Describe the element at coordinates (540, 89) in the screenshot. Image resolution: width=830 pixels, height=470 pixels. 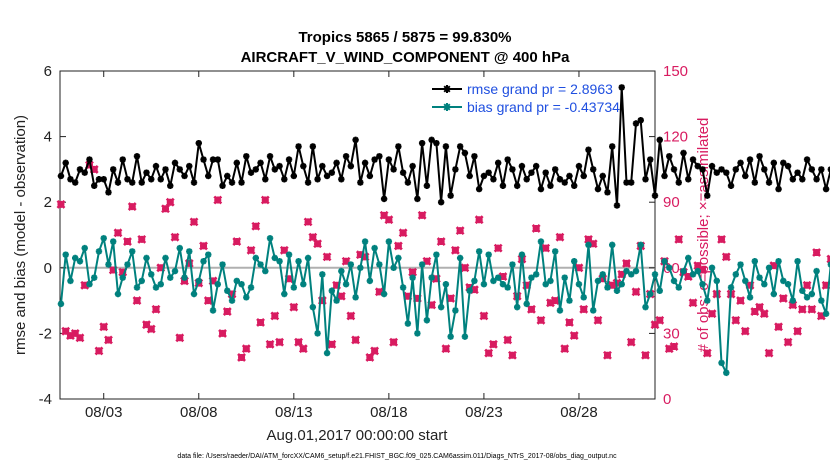
I see `legend-rmse-label: rmse grand pr = 2.8963` at that location.